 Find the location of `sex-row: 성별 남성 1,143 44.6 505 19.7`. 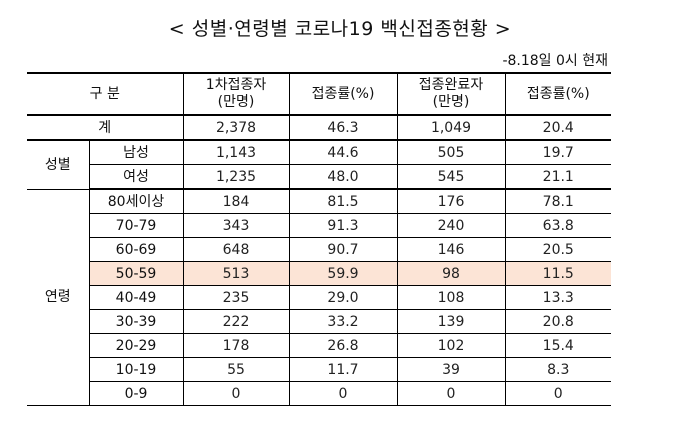

sex-row: 성별 남성 1,143 44.6 505 19.7 is located at coordinates (319, 164).